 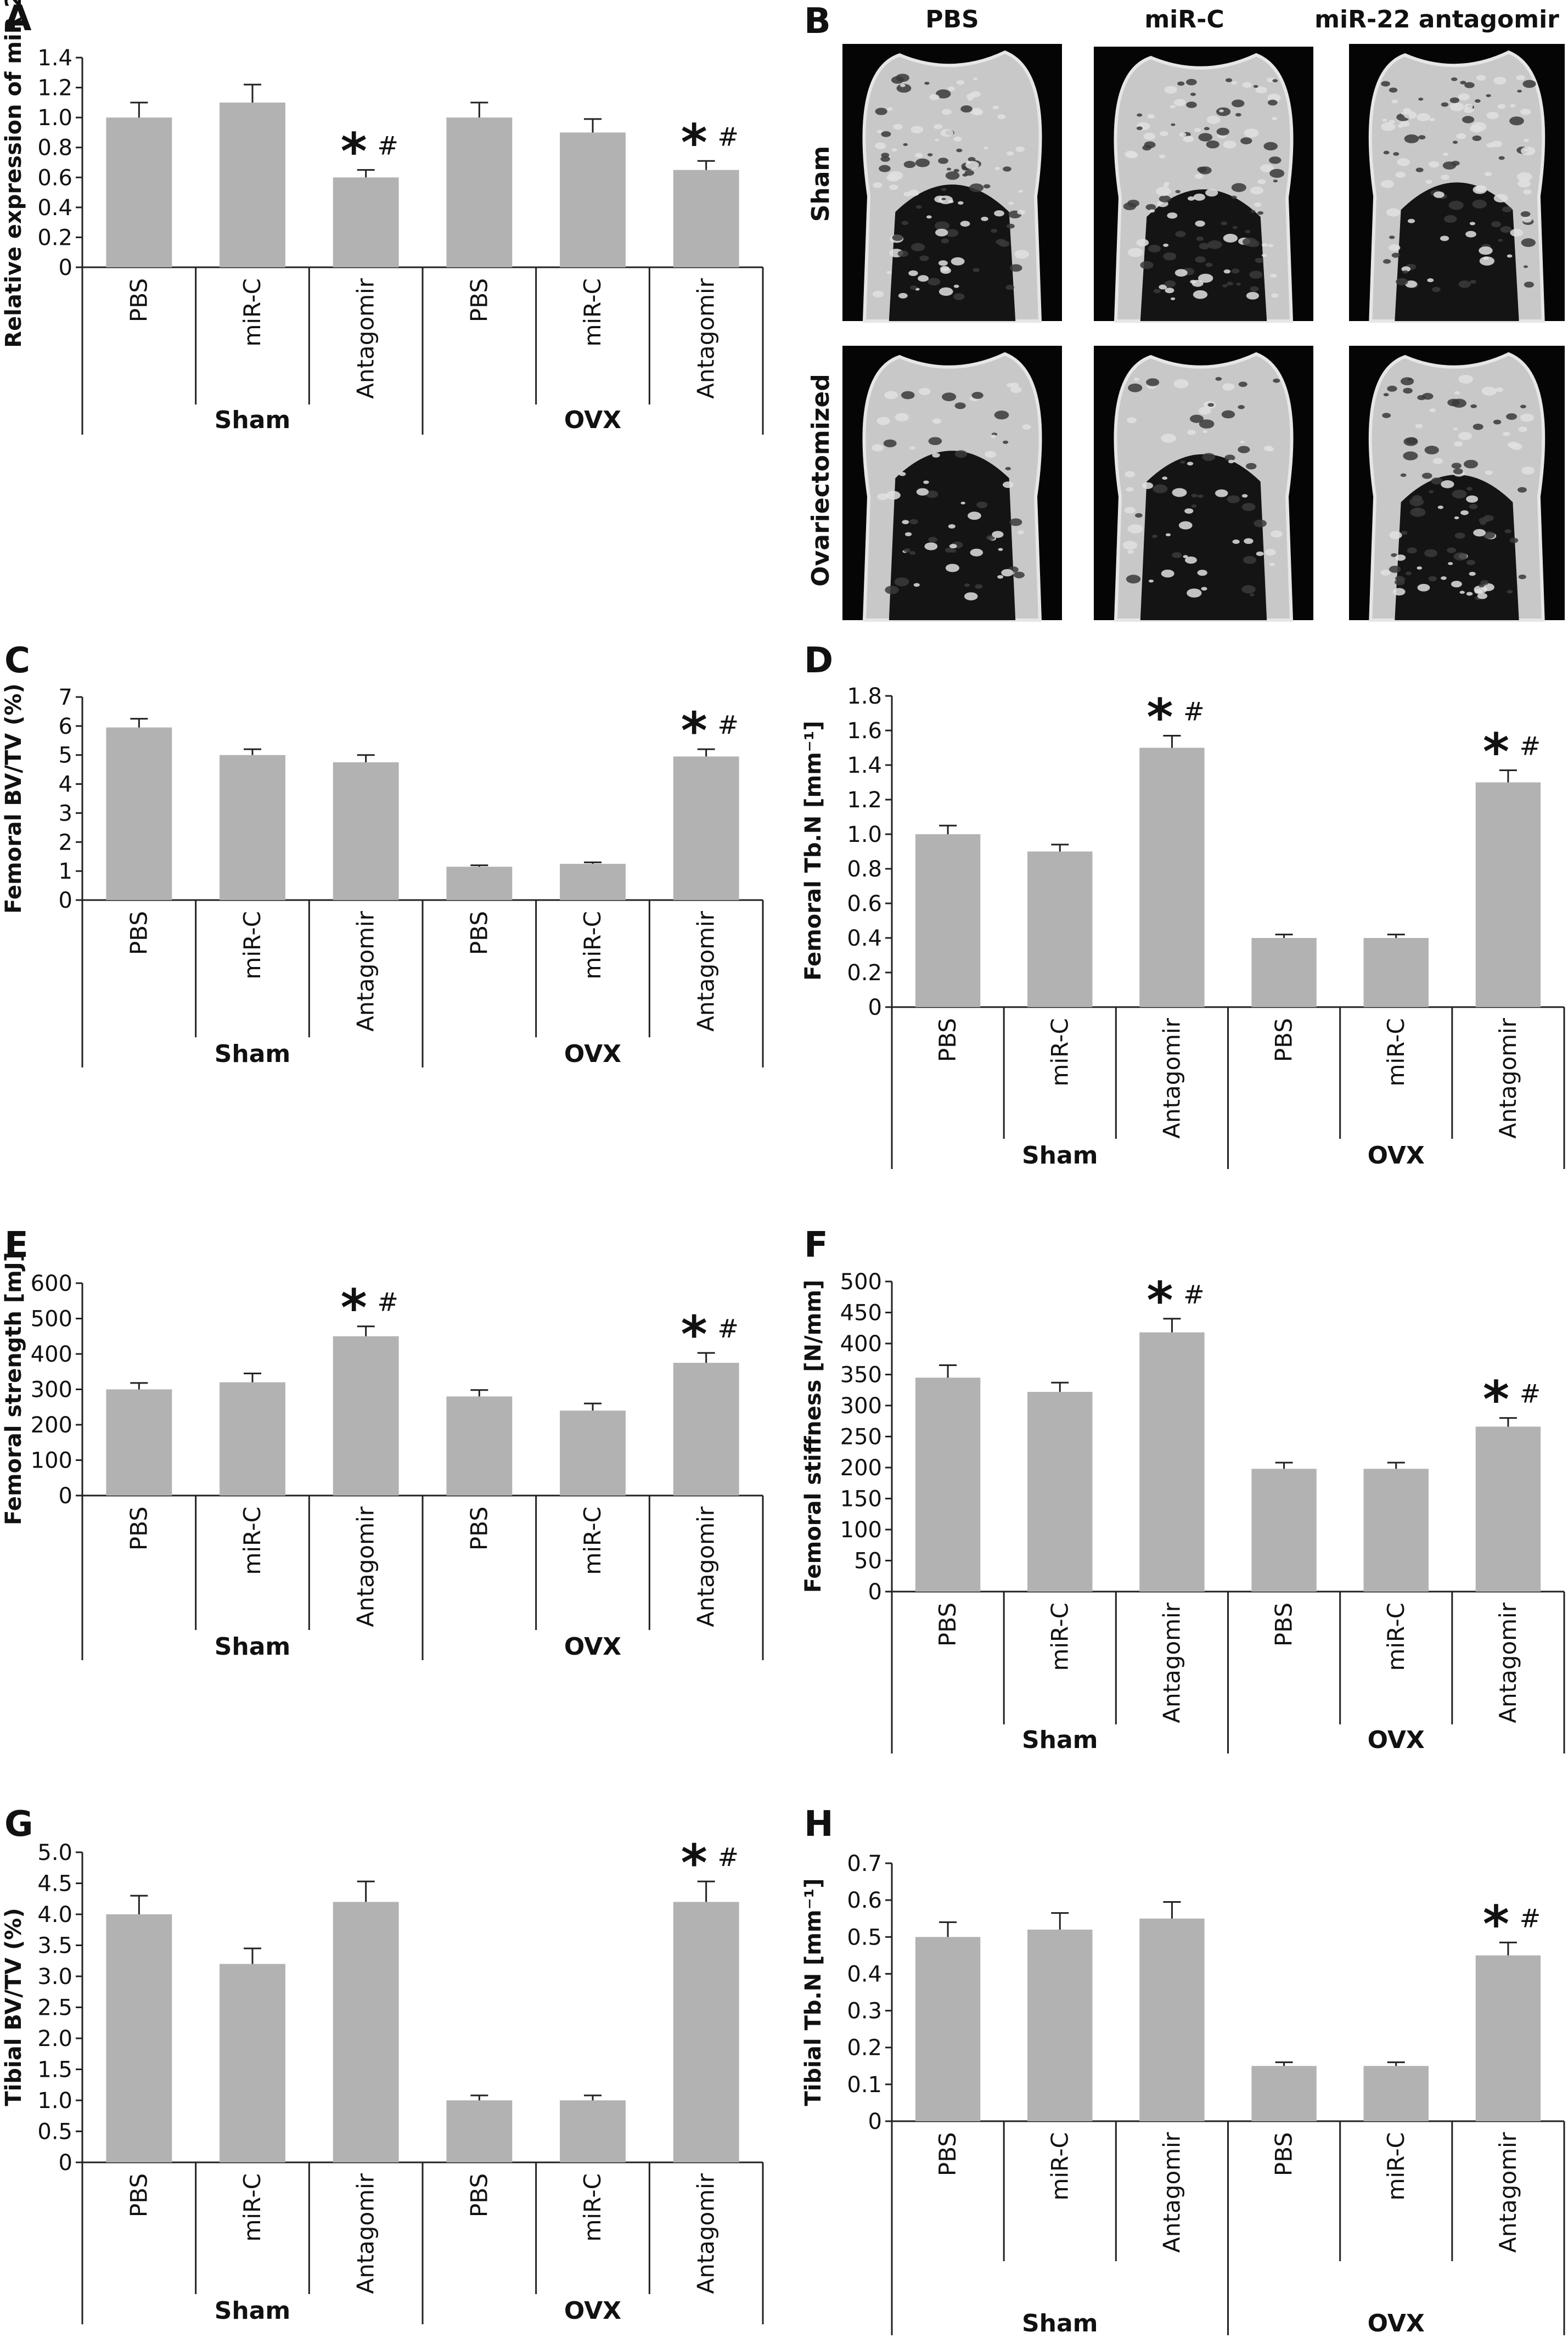 What do you see at coordinates (55, 2039) in the screenshot?
I see `y-tick-label: 2.0` at bounding box center [55, 2039].